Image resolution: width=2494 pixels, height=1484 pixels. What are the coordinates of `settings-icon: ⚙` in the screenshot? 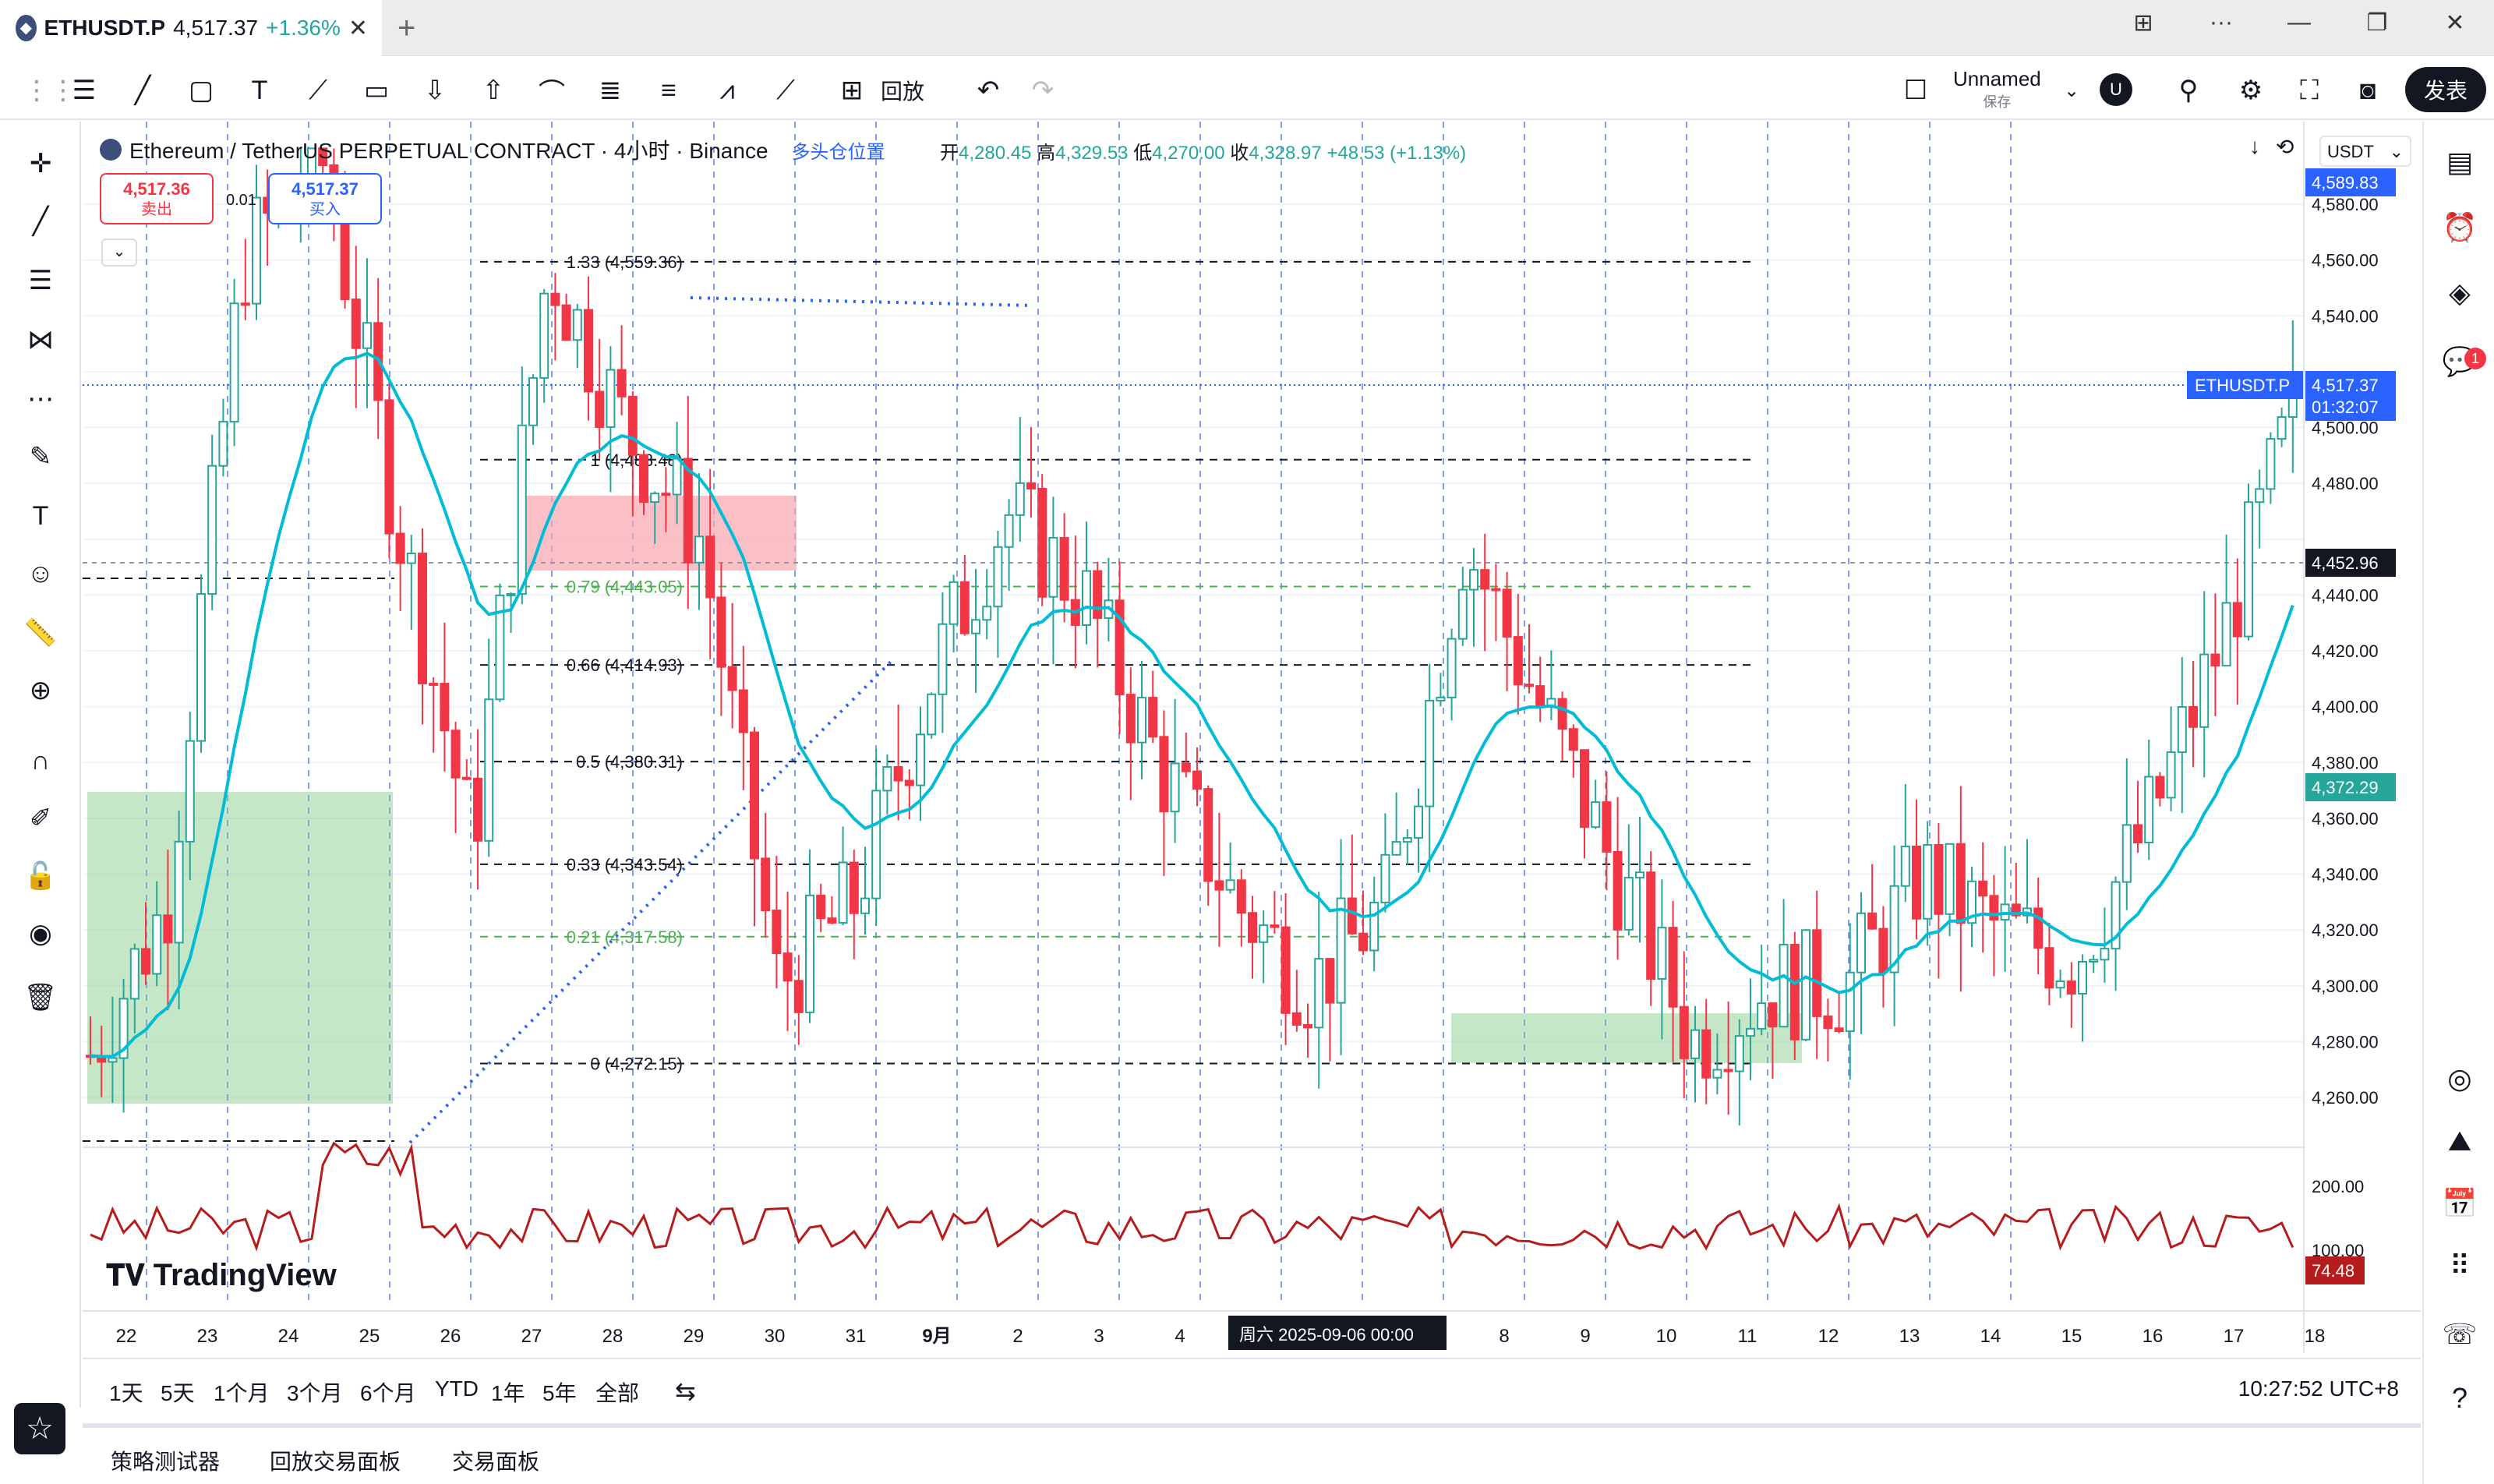 It's located at (2250, 90).